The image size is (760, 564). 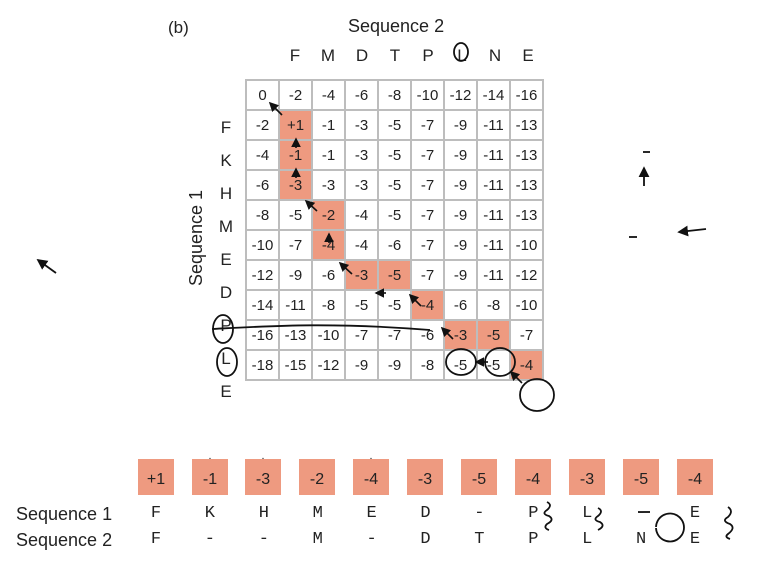 What do you see at coordinates (226, 358) in the screenshot?
I see `row-header: L` at bounding box center [226, 358].